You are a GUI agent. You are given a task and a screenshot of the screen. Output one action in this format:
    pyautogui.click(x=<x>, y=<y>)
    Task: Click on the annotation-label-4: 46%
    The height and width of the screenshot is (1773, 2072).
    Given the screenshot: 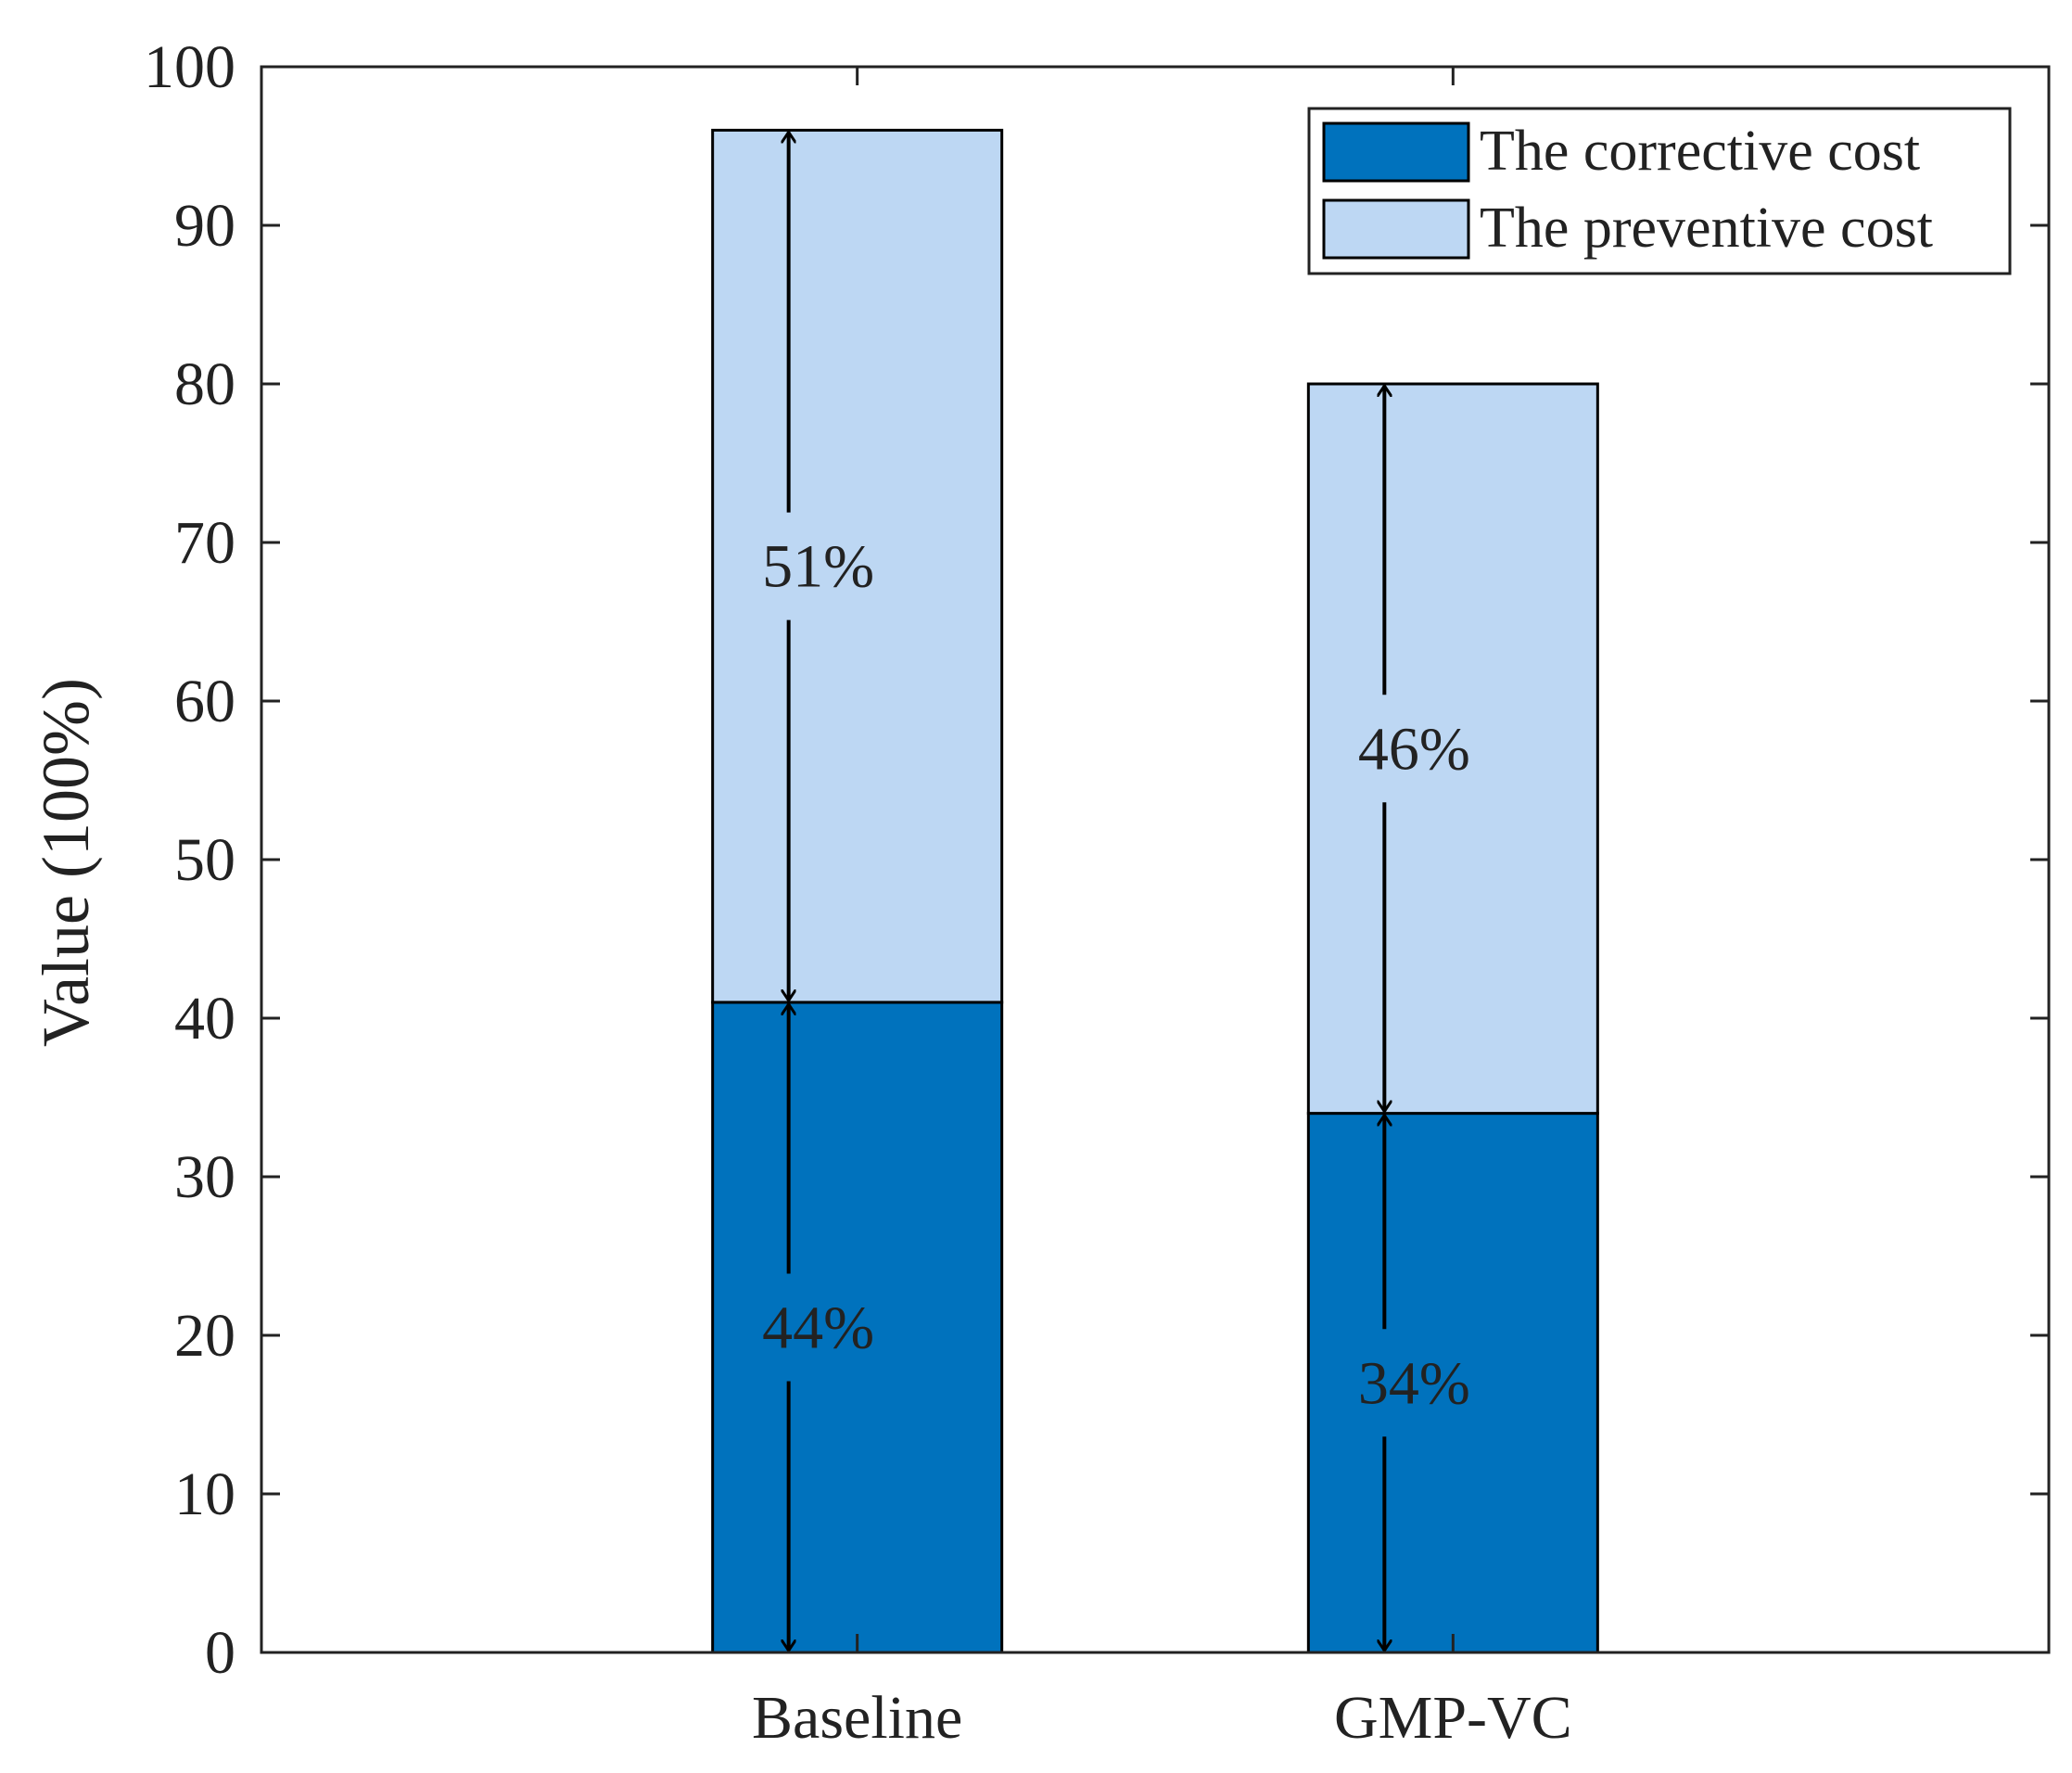 What is the action you would take?
    pyautogui.click(x=1414, y=749)
    